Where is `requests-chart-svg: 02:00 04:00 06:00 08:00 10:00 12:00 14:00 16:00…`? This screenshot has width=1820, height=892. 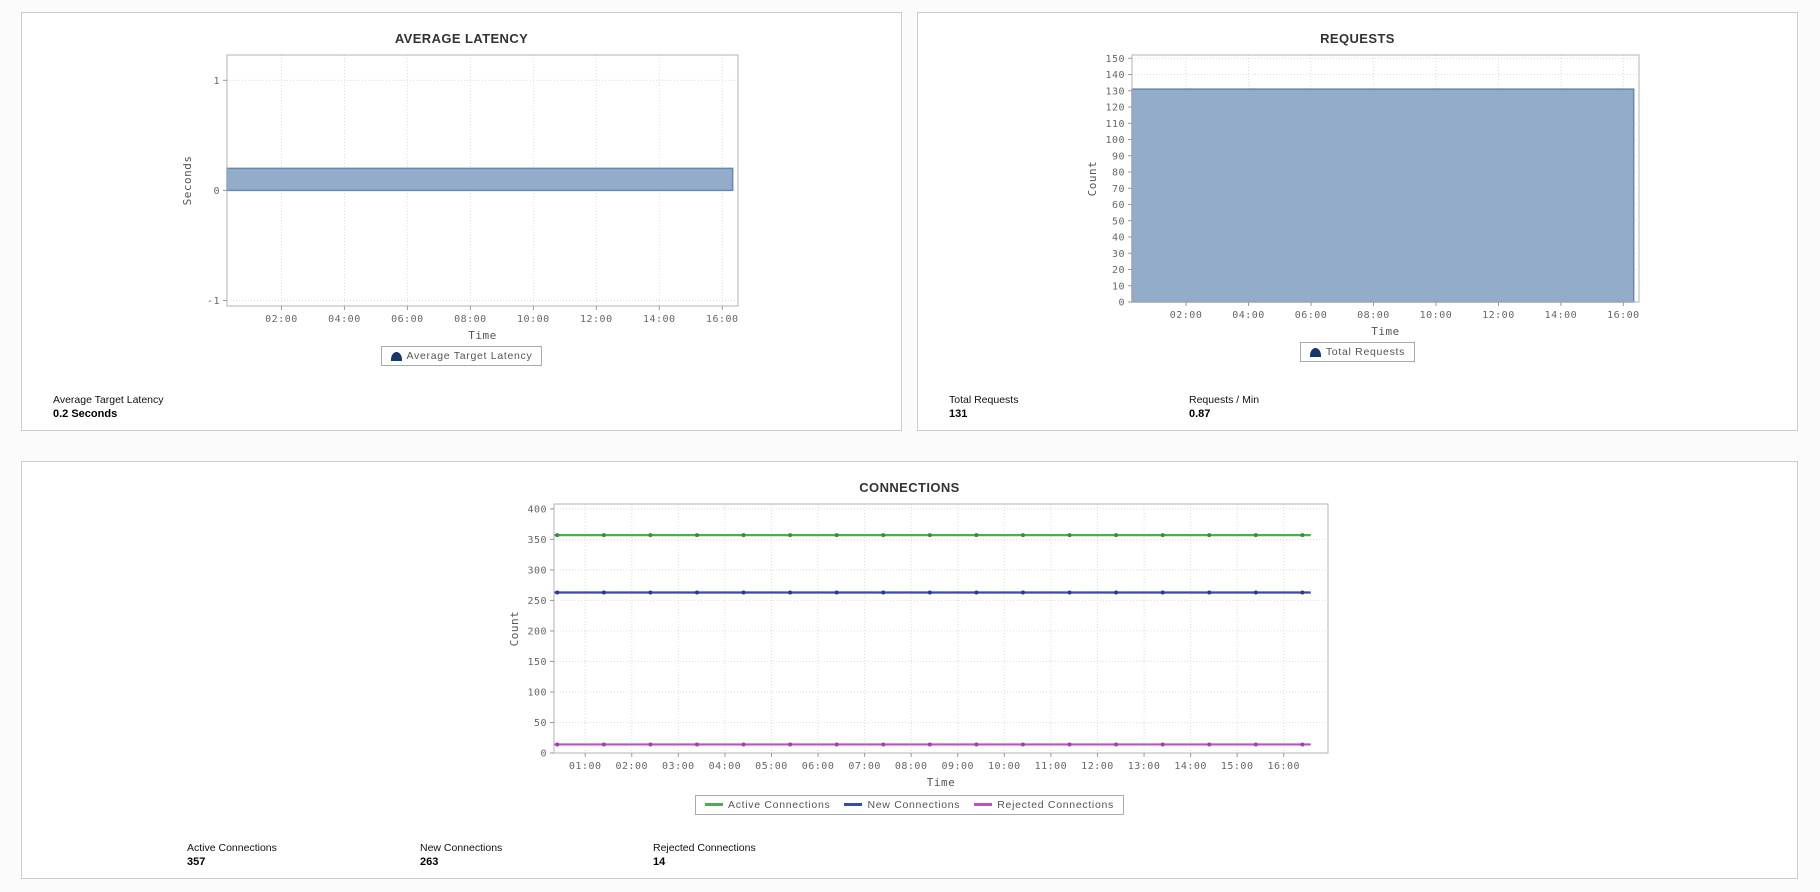 requests-chart-svg: 02:00 04:00 06:00 08:00 10:00 12:00 14:00 16:00… is located at coordinates (1363, 196).